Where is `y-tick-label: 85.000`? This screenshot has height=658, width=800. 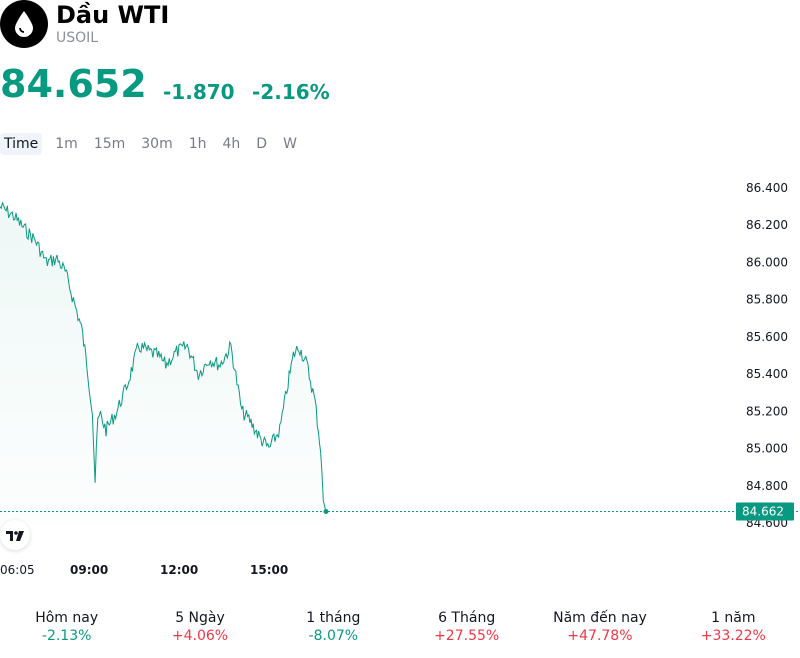 y-tick-label: 85.000 is located at coordinates (767, 449).